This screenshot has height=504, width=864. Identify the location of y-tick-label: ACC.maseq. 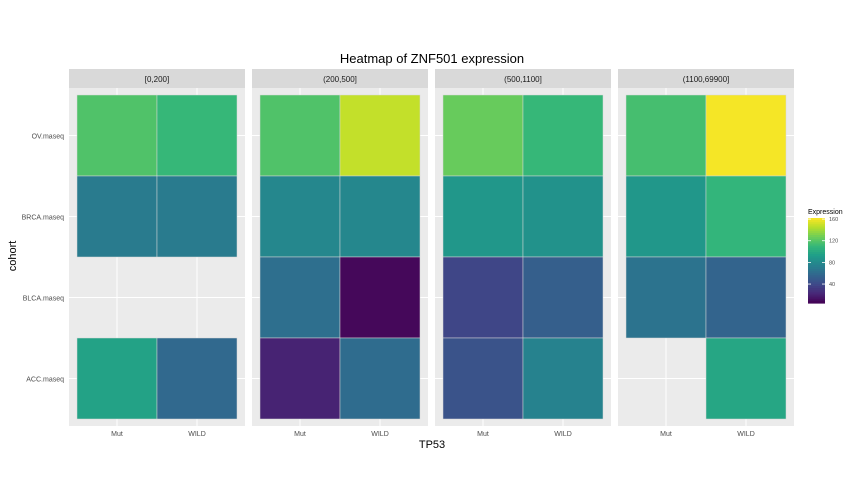
(45, 380).